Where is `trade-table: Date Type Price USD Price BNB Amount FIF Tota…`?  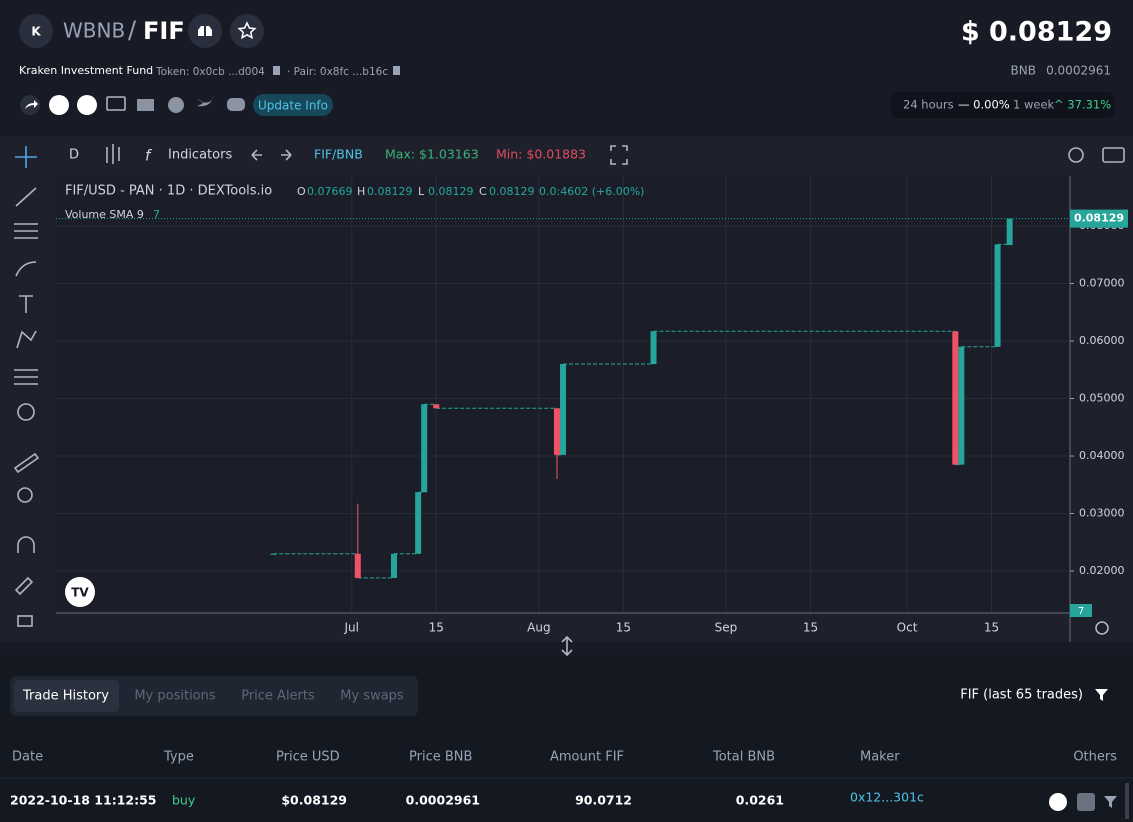 trade-table: Date Type Price USD Price BNB Amount FIF Tota… is located at coordinates (563, 779).